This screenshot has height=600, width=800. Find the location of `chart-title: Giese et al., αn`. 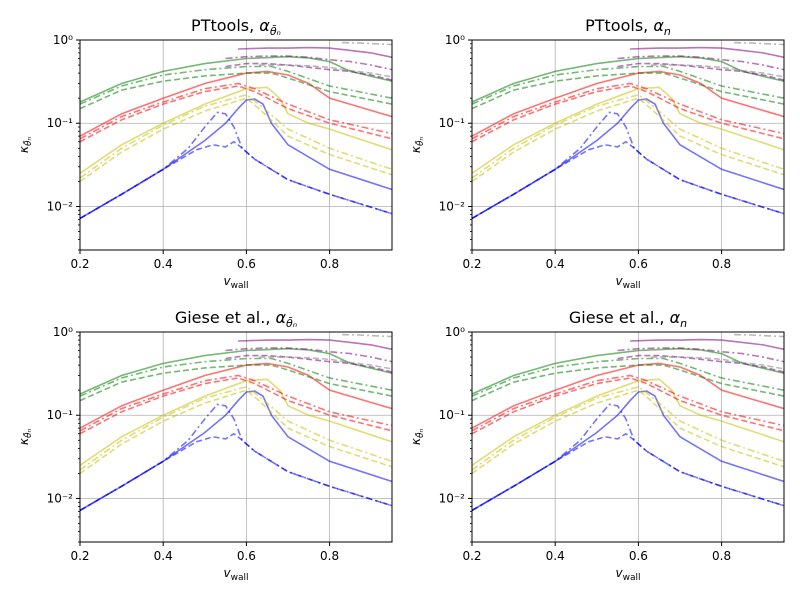

chart-title: Giese et al., αn is located at coordinates (628, 319).